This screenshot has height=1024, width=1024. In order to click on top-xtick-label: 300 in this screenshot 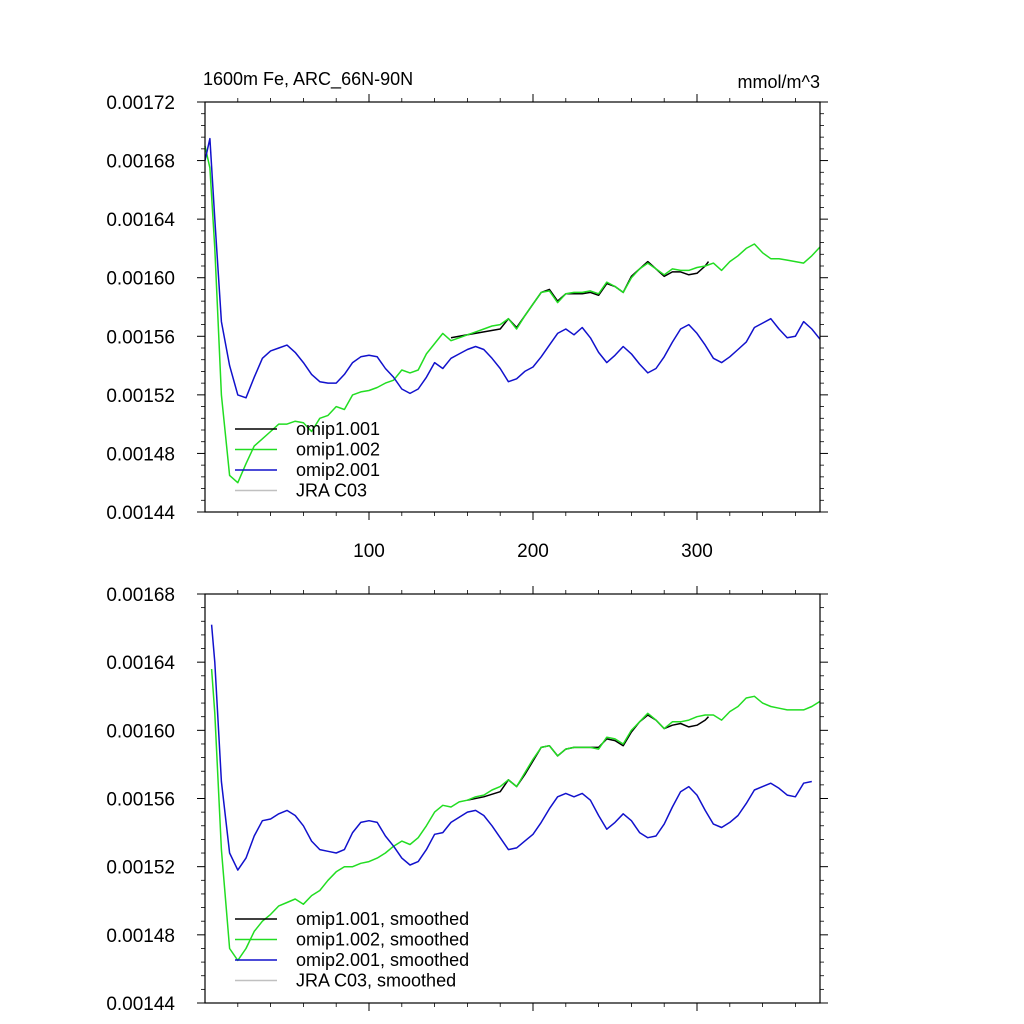, I will do `click(697, 551)`.